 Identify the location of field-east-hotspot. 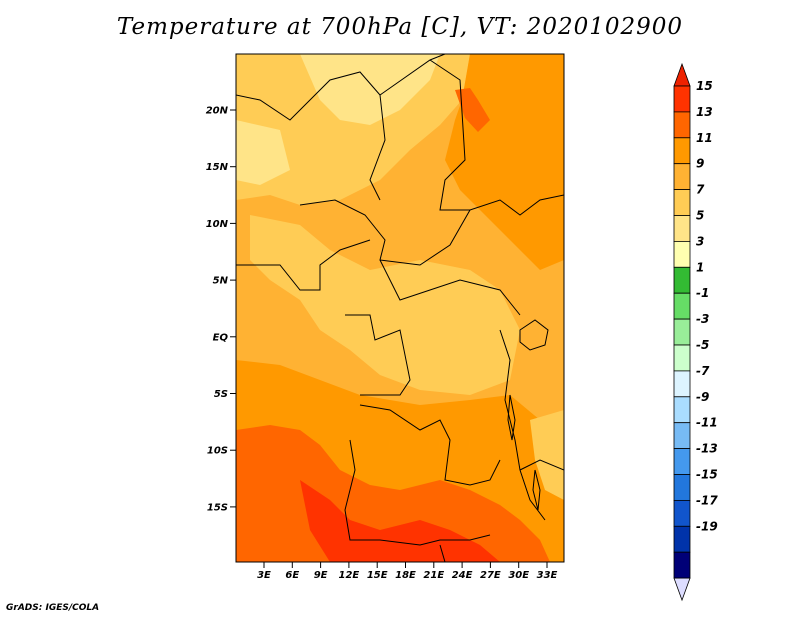
(472, 110).